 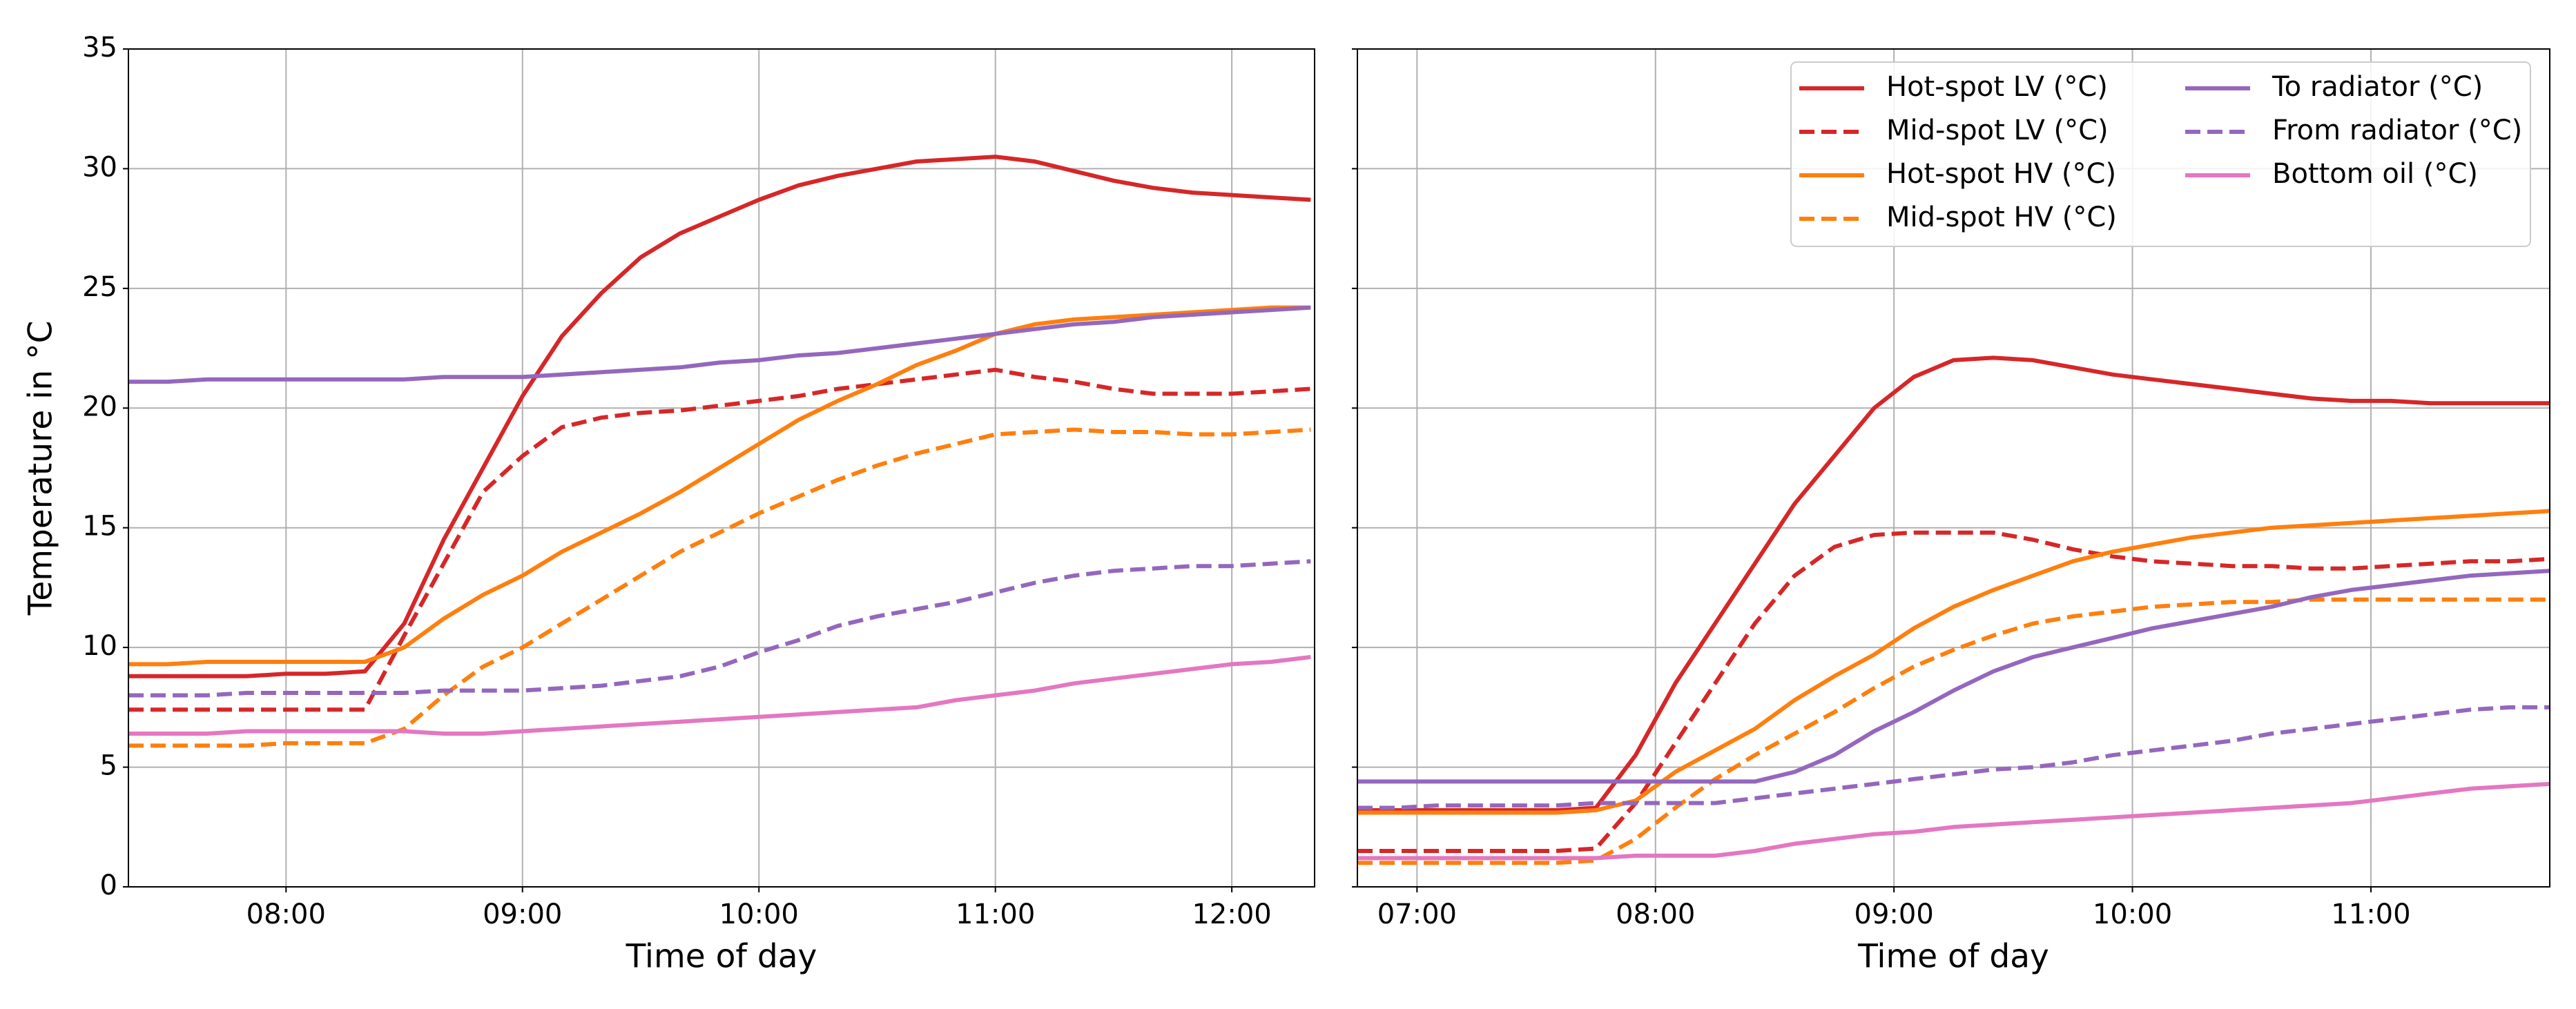 What do you see at coordinates (100, 287) in the screenshot?
I see `y-tick-label: 25` at bounding box center [100, 287].